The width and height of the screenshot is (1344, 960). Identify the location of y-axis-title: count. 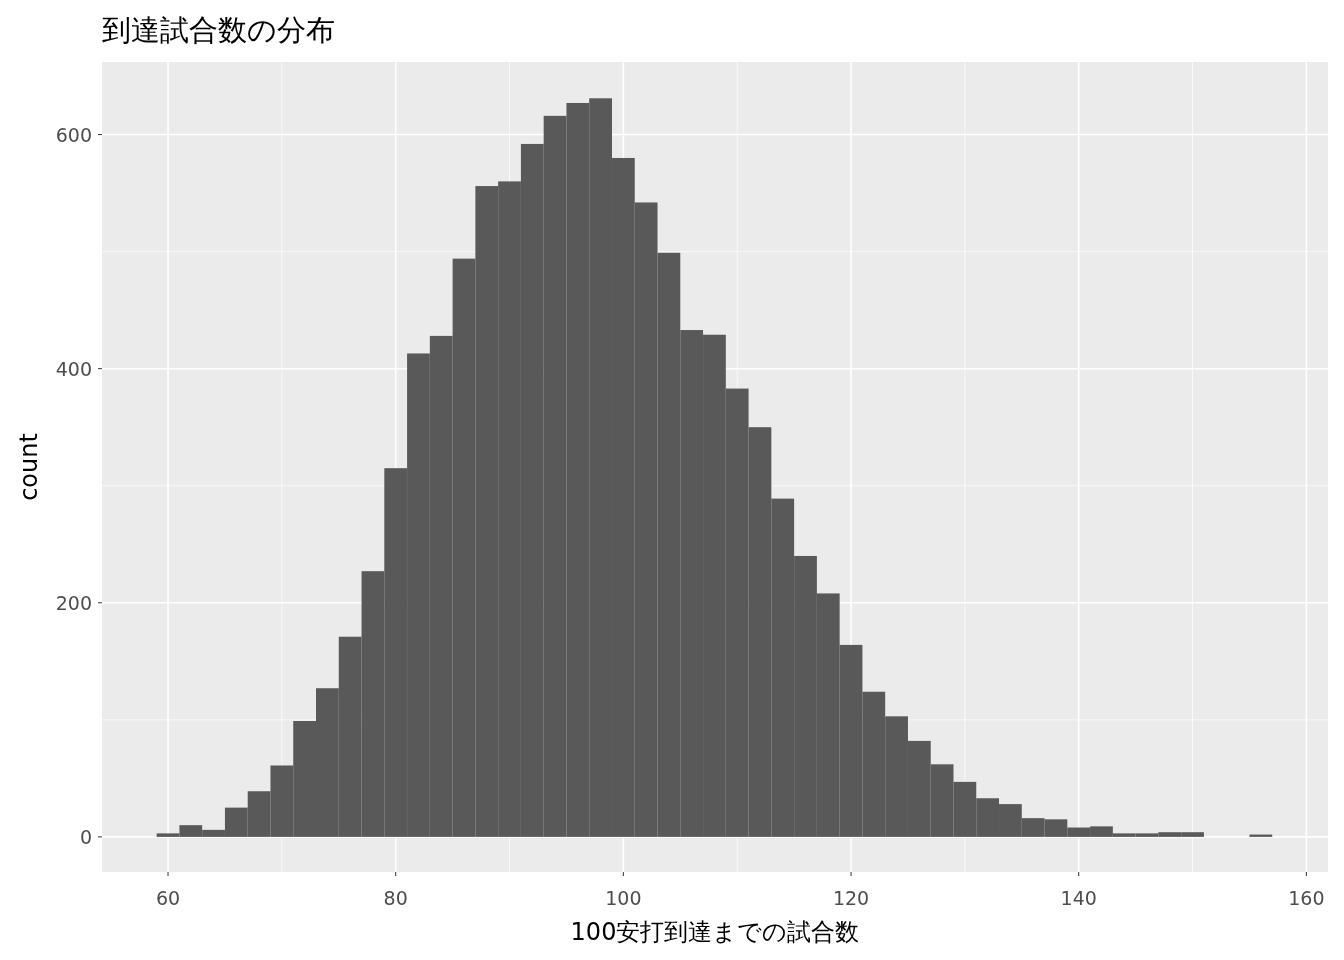
(29, 467).